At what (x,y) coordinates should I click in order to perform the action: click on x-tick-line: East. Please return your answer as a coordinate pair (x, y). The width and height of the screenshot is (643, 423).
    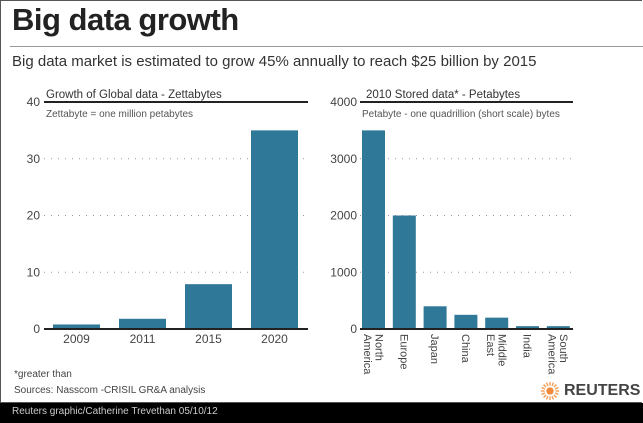
    Looking at the image, I should click on (490, 345).